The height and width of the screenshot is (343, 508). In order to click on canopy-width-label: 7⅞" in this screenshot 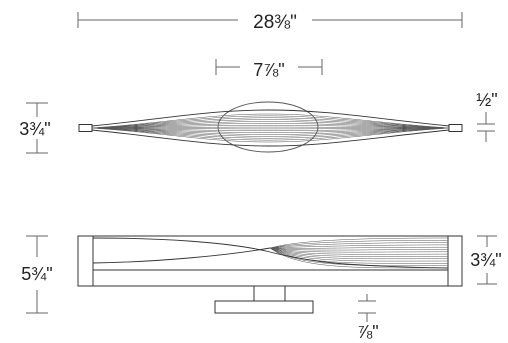, I will do `click(268, 70)`.